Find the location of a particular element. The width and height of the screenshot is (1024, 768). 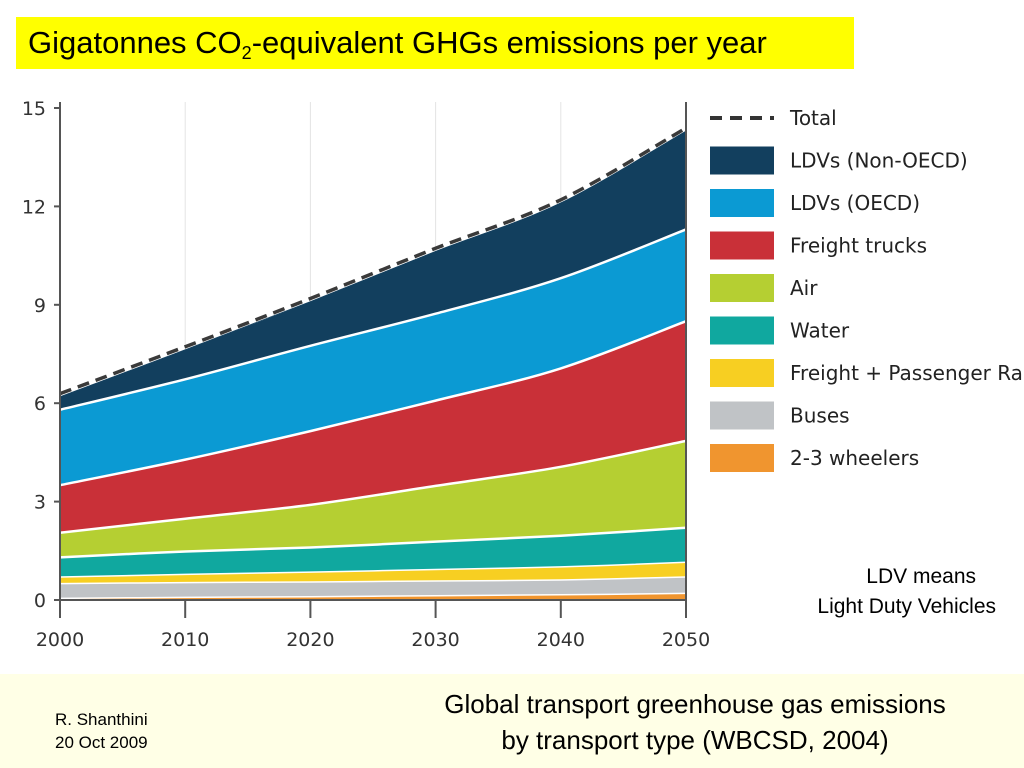

legend-label-water: Water is located at coordinates (820, 331).